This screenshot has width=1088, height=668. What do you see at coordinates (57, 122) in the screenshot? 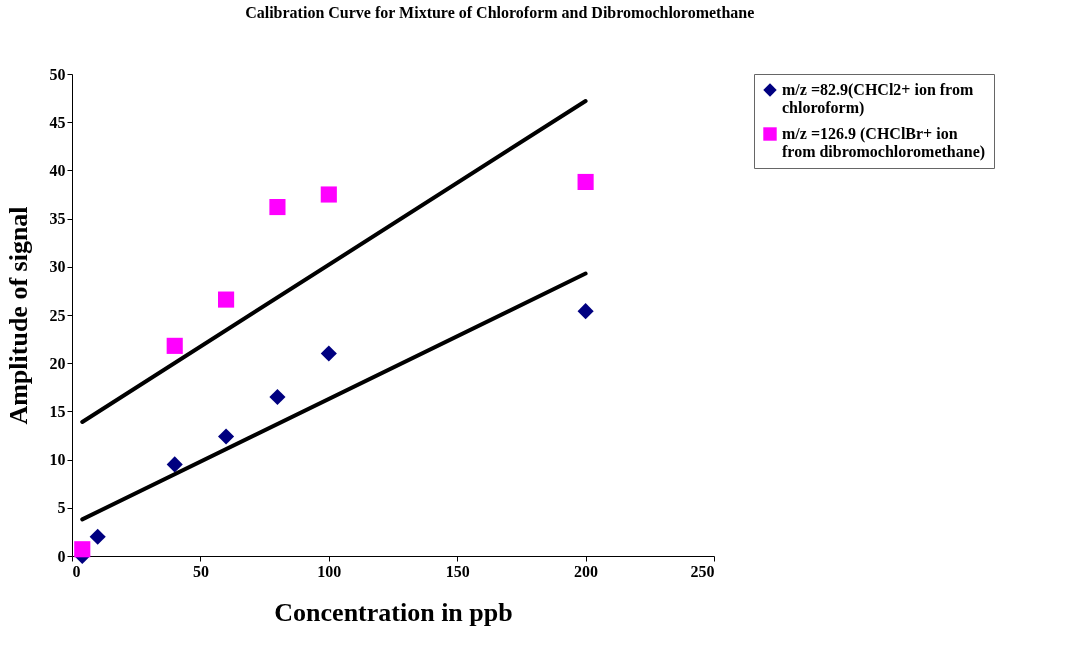
I see `y-tick-label: 45` at bounding box center [57, 122].